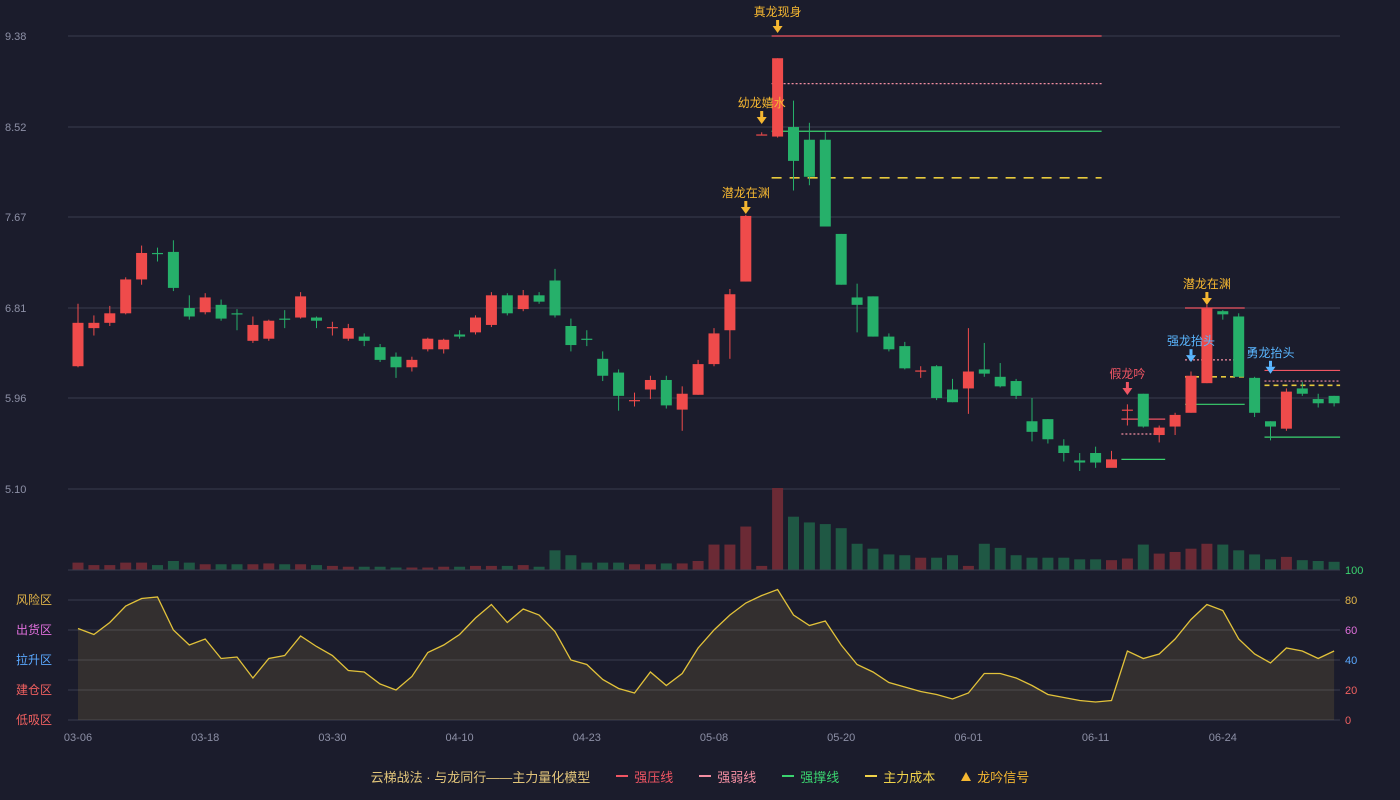  I want to click on legend-item-dragon-signal: 龙吟信号, so click(995, 776).